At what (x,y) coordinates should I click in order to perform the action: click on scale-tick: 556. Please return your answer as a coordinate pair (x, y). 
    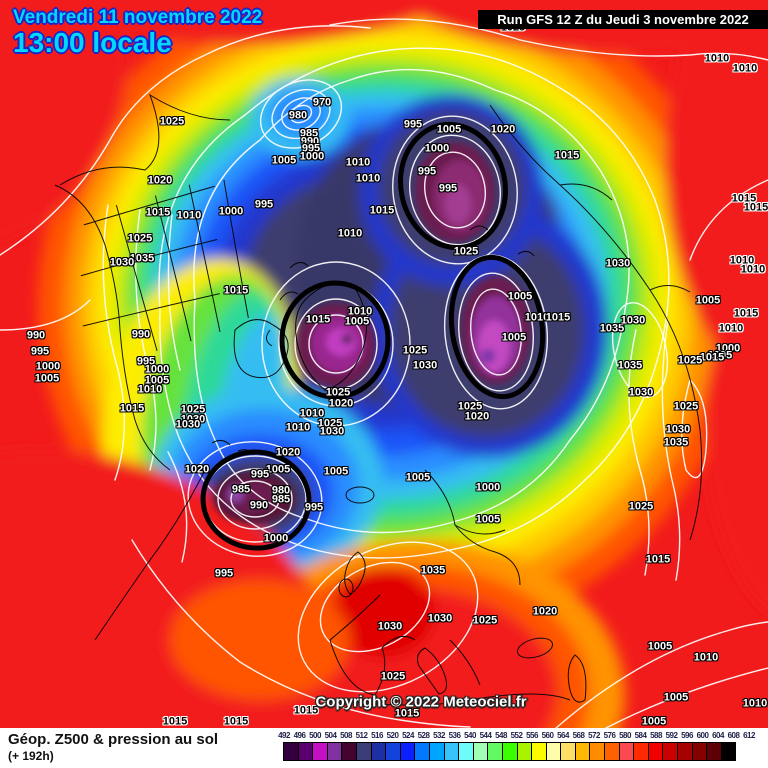
    Looking at the image, I should click on (532, 735).